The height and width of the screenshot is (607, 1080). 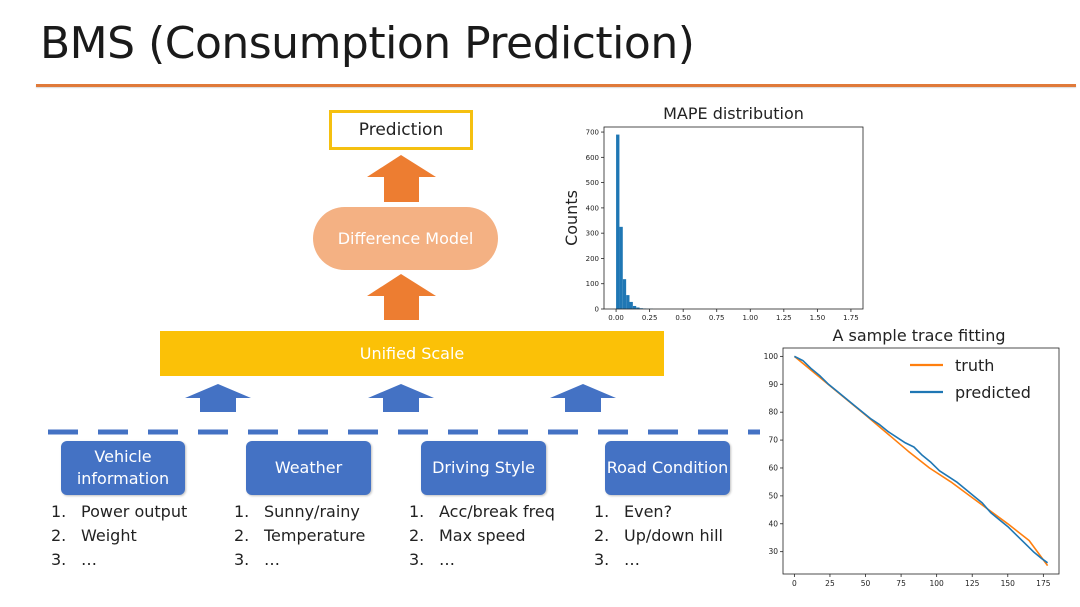 I want to click on list-item: 2. Weight, so click(x=94, y=535).